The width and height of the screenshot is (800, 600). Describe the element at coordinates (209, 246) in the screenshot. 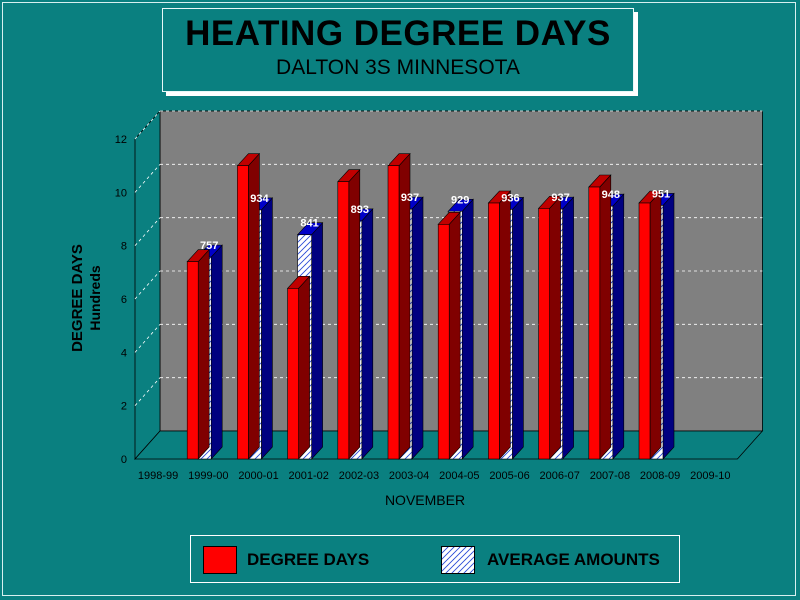

I see `data-label: 757` at that location.